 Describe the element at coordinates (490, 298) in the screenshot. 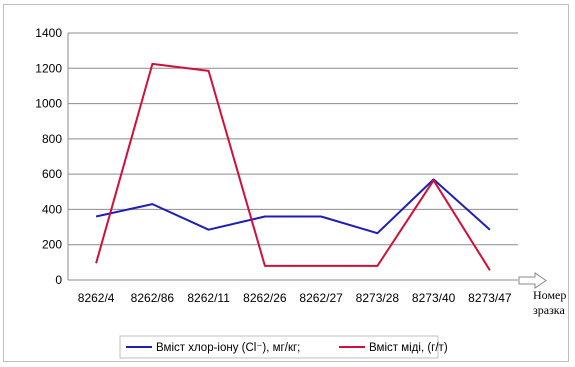

I see `x-tick-label: 8273/47` at that location.